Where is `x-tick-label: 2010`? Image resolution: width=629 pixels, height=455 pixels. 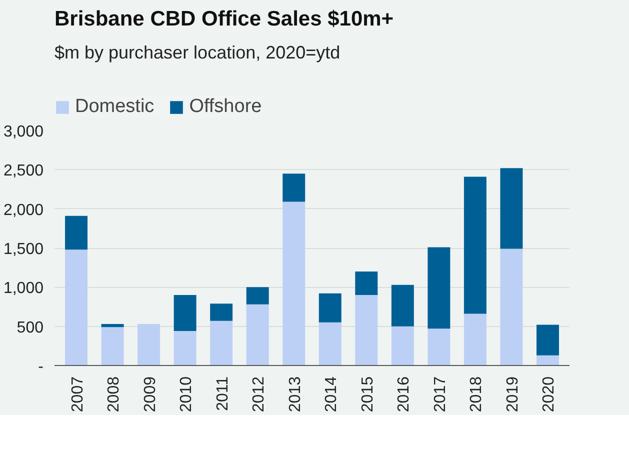 x-tick-label: 2010 is located at coordinates (187, 394).